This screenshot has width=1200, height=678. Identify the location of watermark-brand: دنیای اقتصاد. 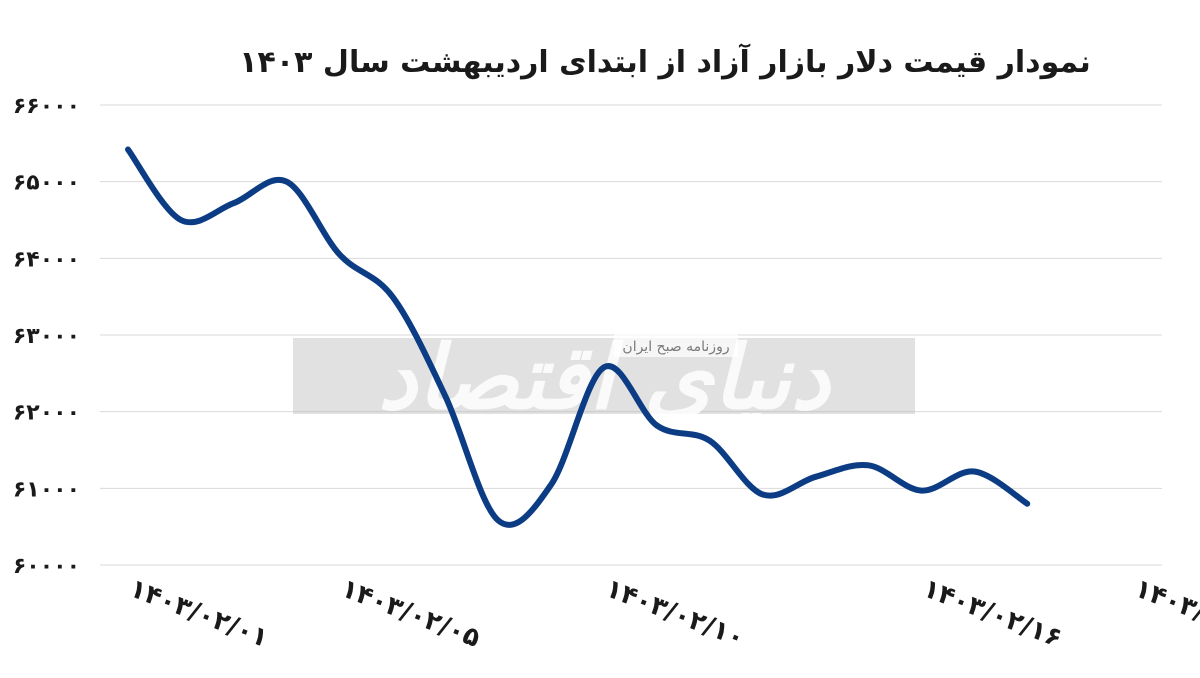
(605, 377).